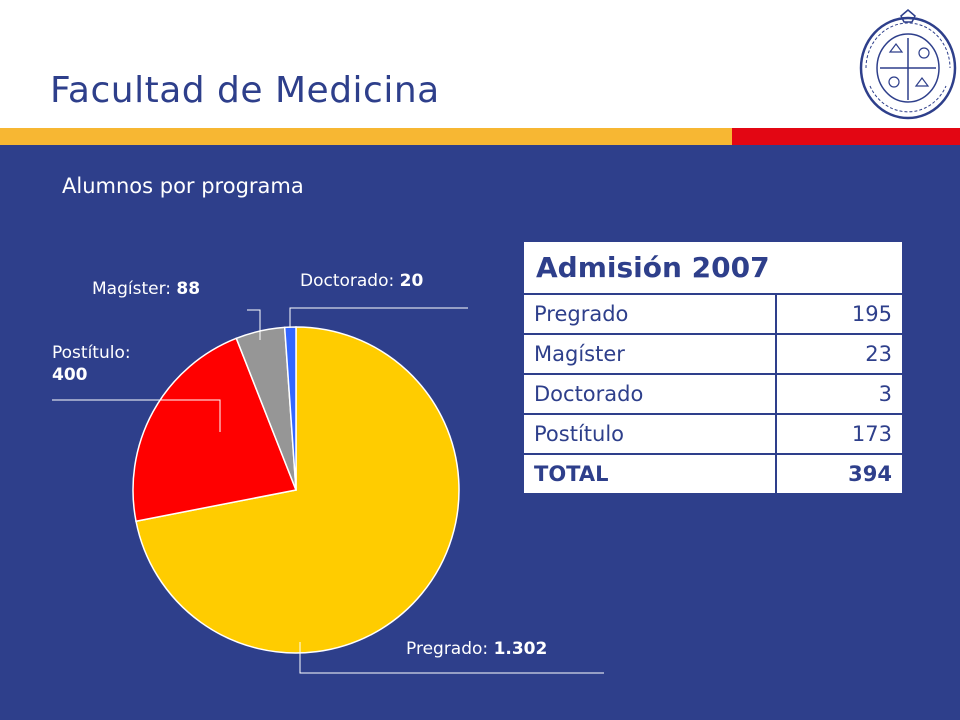  Describe the element at coordinates (378, 317) in the screenshot. I see `leader-line-doctorado` at that location.